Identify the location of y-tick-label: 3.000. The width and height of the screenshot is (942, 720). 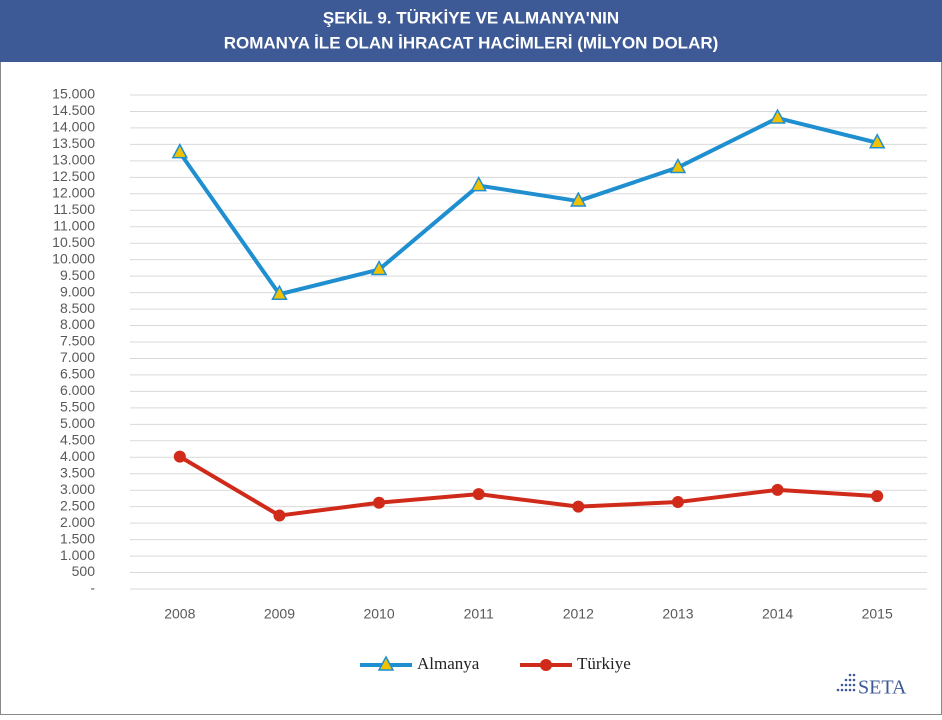
(77, 489).